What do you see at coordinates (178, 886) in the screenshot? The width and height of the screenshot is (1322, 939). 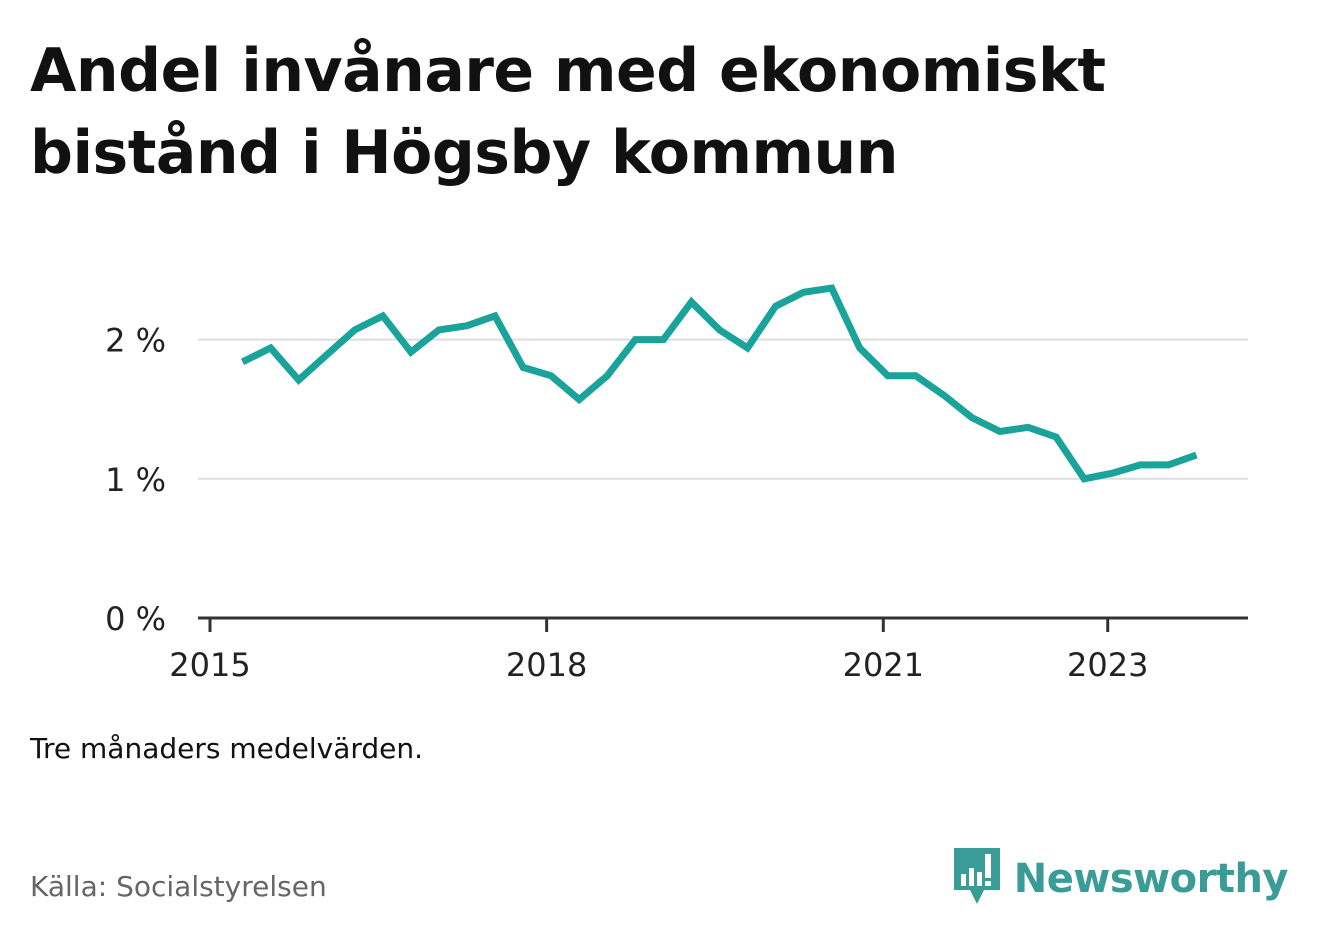 I see `source-label: Källa: Socialstyrelsen` at bounding box center [178, 886].